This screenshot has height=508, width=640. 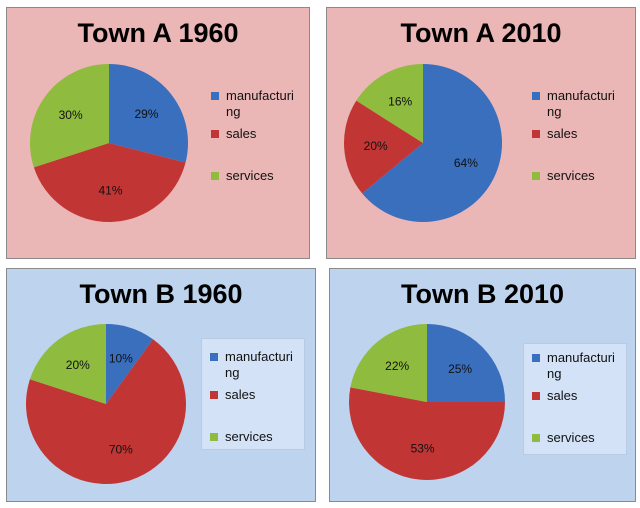 I want to click on pie-chart-town-b-1960: 10% 70% 20%, so click(x=106, y=404).